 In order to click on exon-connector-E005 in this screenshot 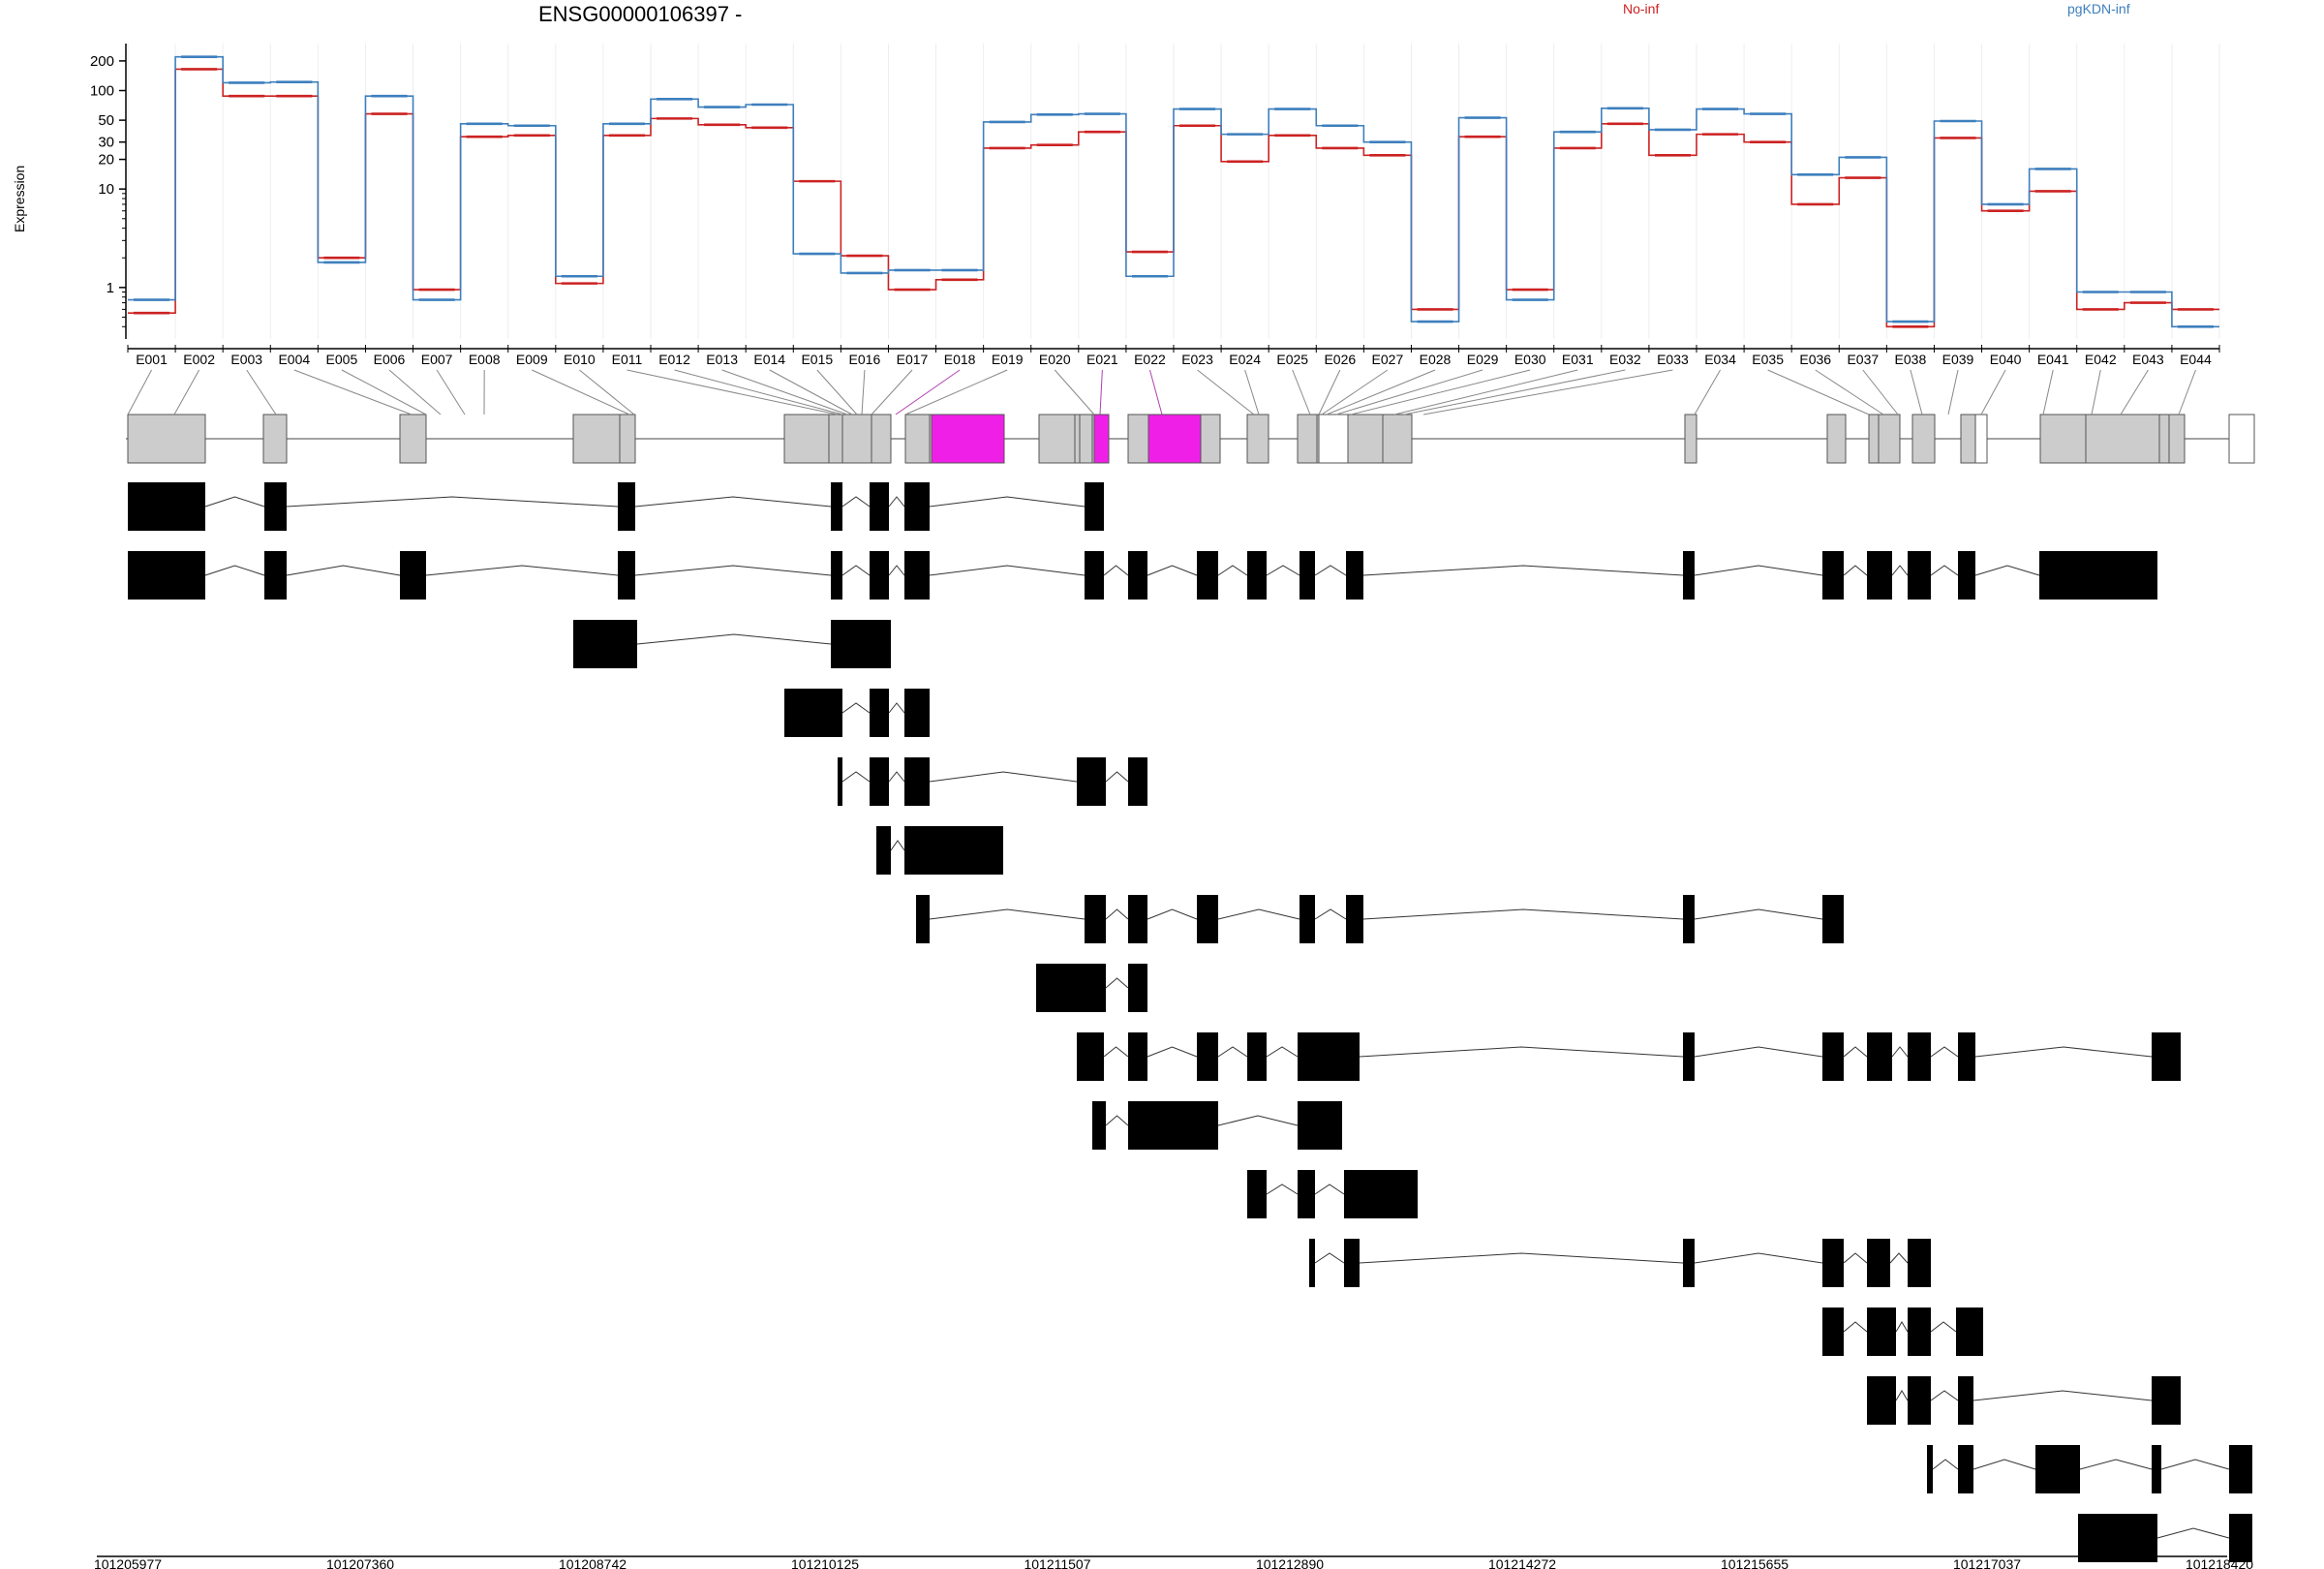, I will do `click(384, 392)`.